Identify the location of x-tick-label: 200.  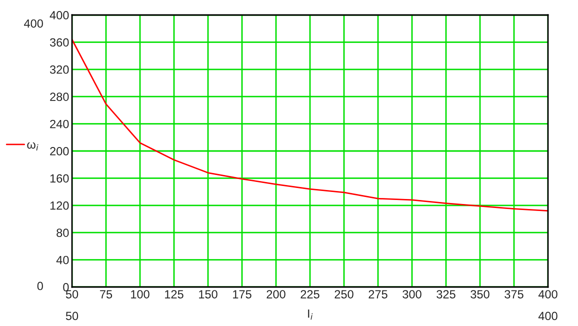
(276, 294).